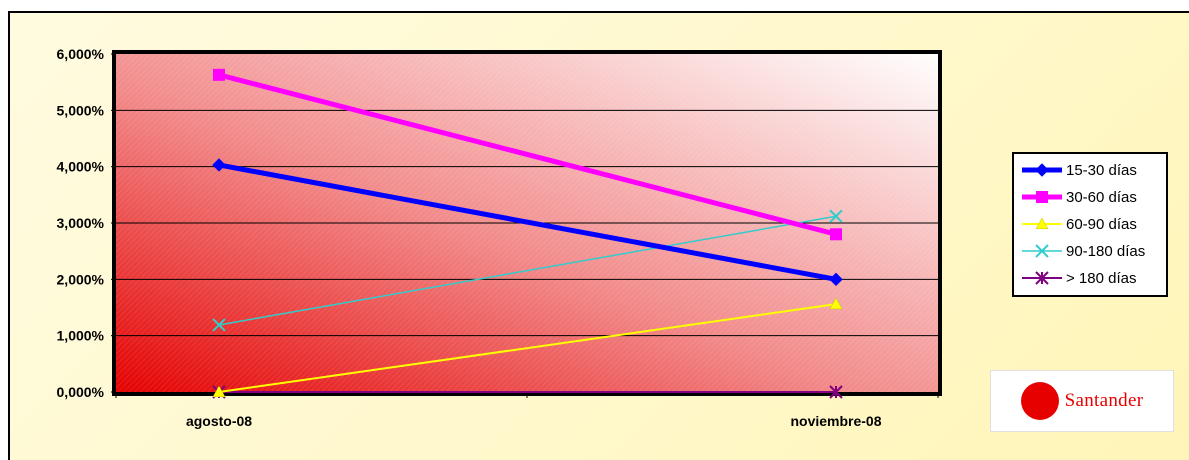 This screenshot has height=460, width=1189. Describe the element at coordinates (1104, 400) in the screenshot. I see `logo-text: Santander` at that location.